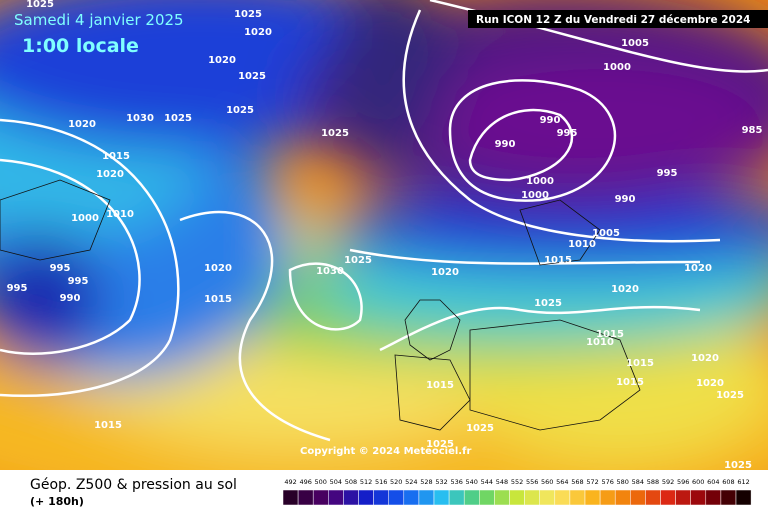  What do you see at coordinates (752, 130) in the screenshot?
I see `isobar-label: 985` at bounding box center [752, 130].